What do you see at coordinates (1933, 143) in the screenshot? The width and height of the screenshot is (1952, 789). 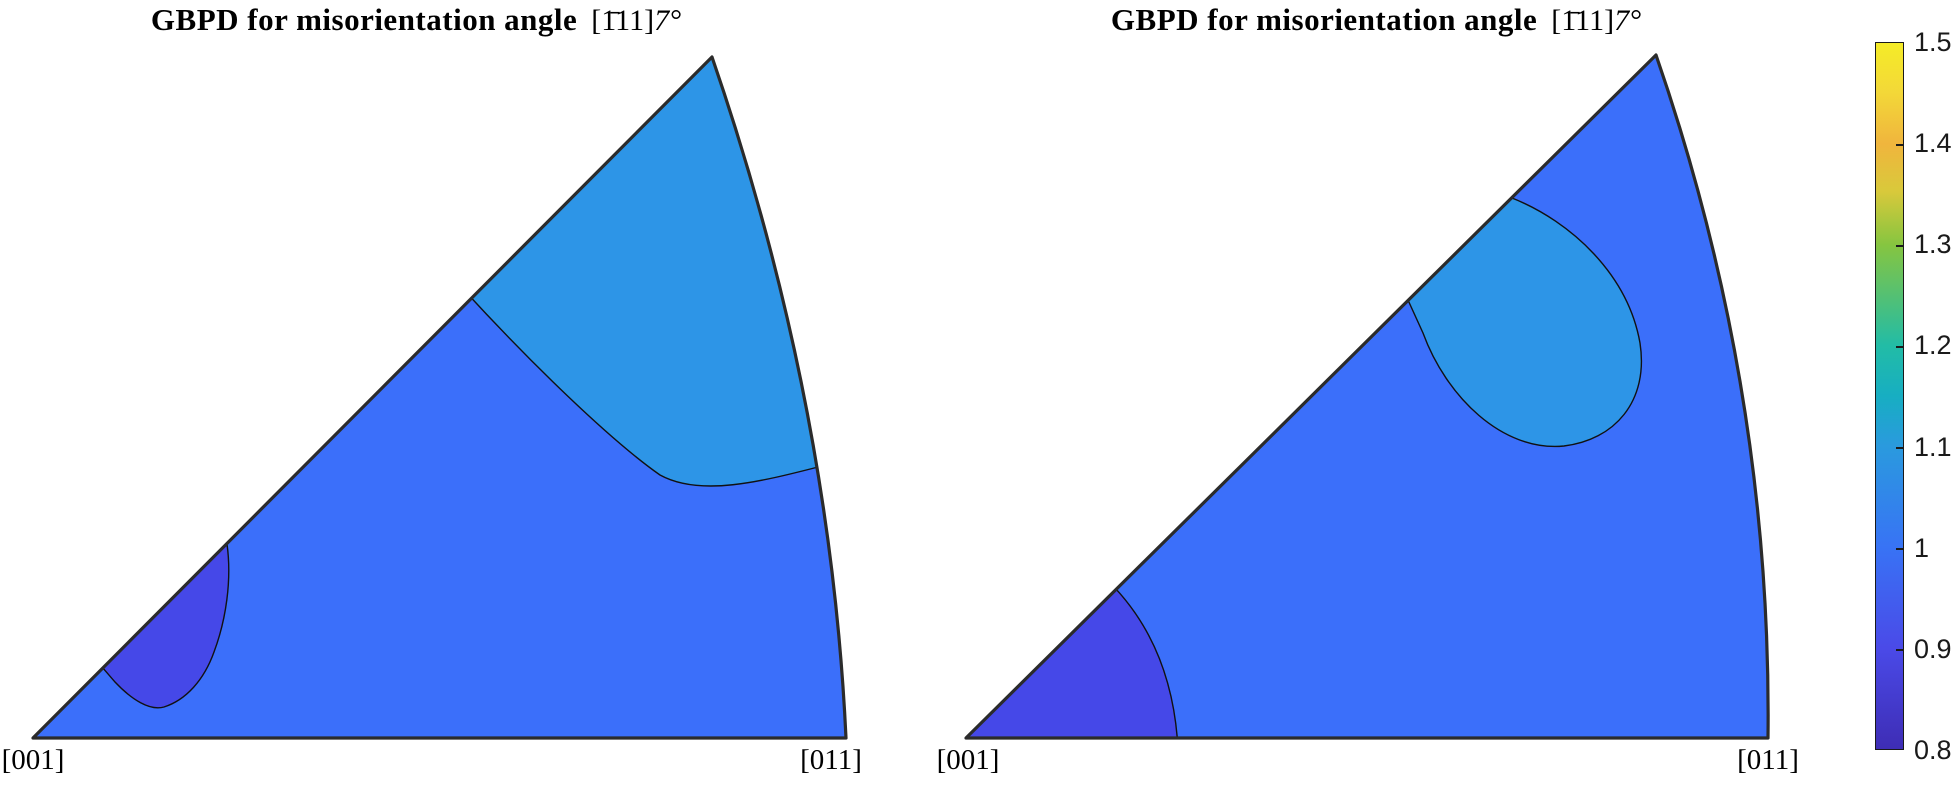 I see `colorbar-tick-label: 1.4` at bounding box center [1933, 143].